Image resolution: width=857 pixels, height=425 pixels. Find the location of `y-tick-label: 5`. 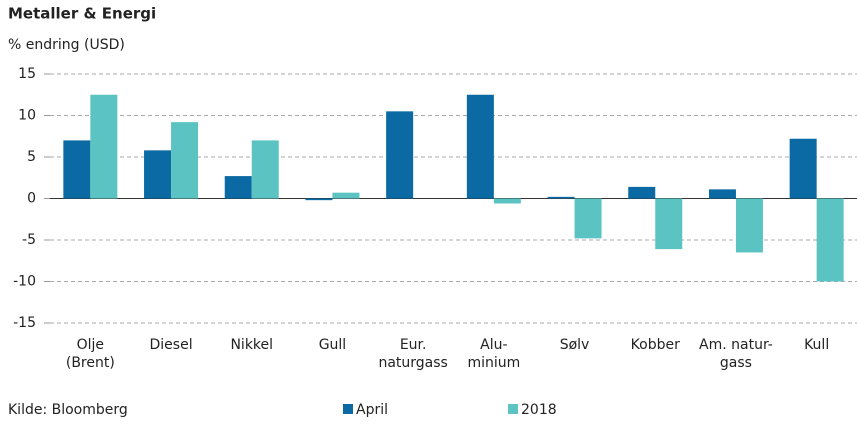

y-tick-label: 5 is located at coordinates (31, 157).